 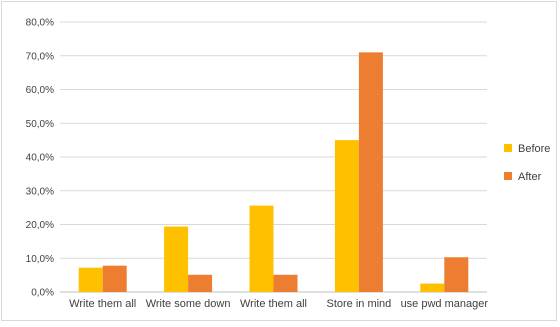 What do you see at coordinates (527, 163) in the screenshot?
I see `legend: Before After` at bounding box center [527, 163].